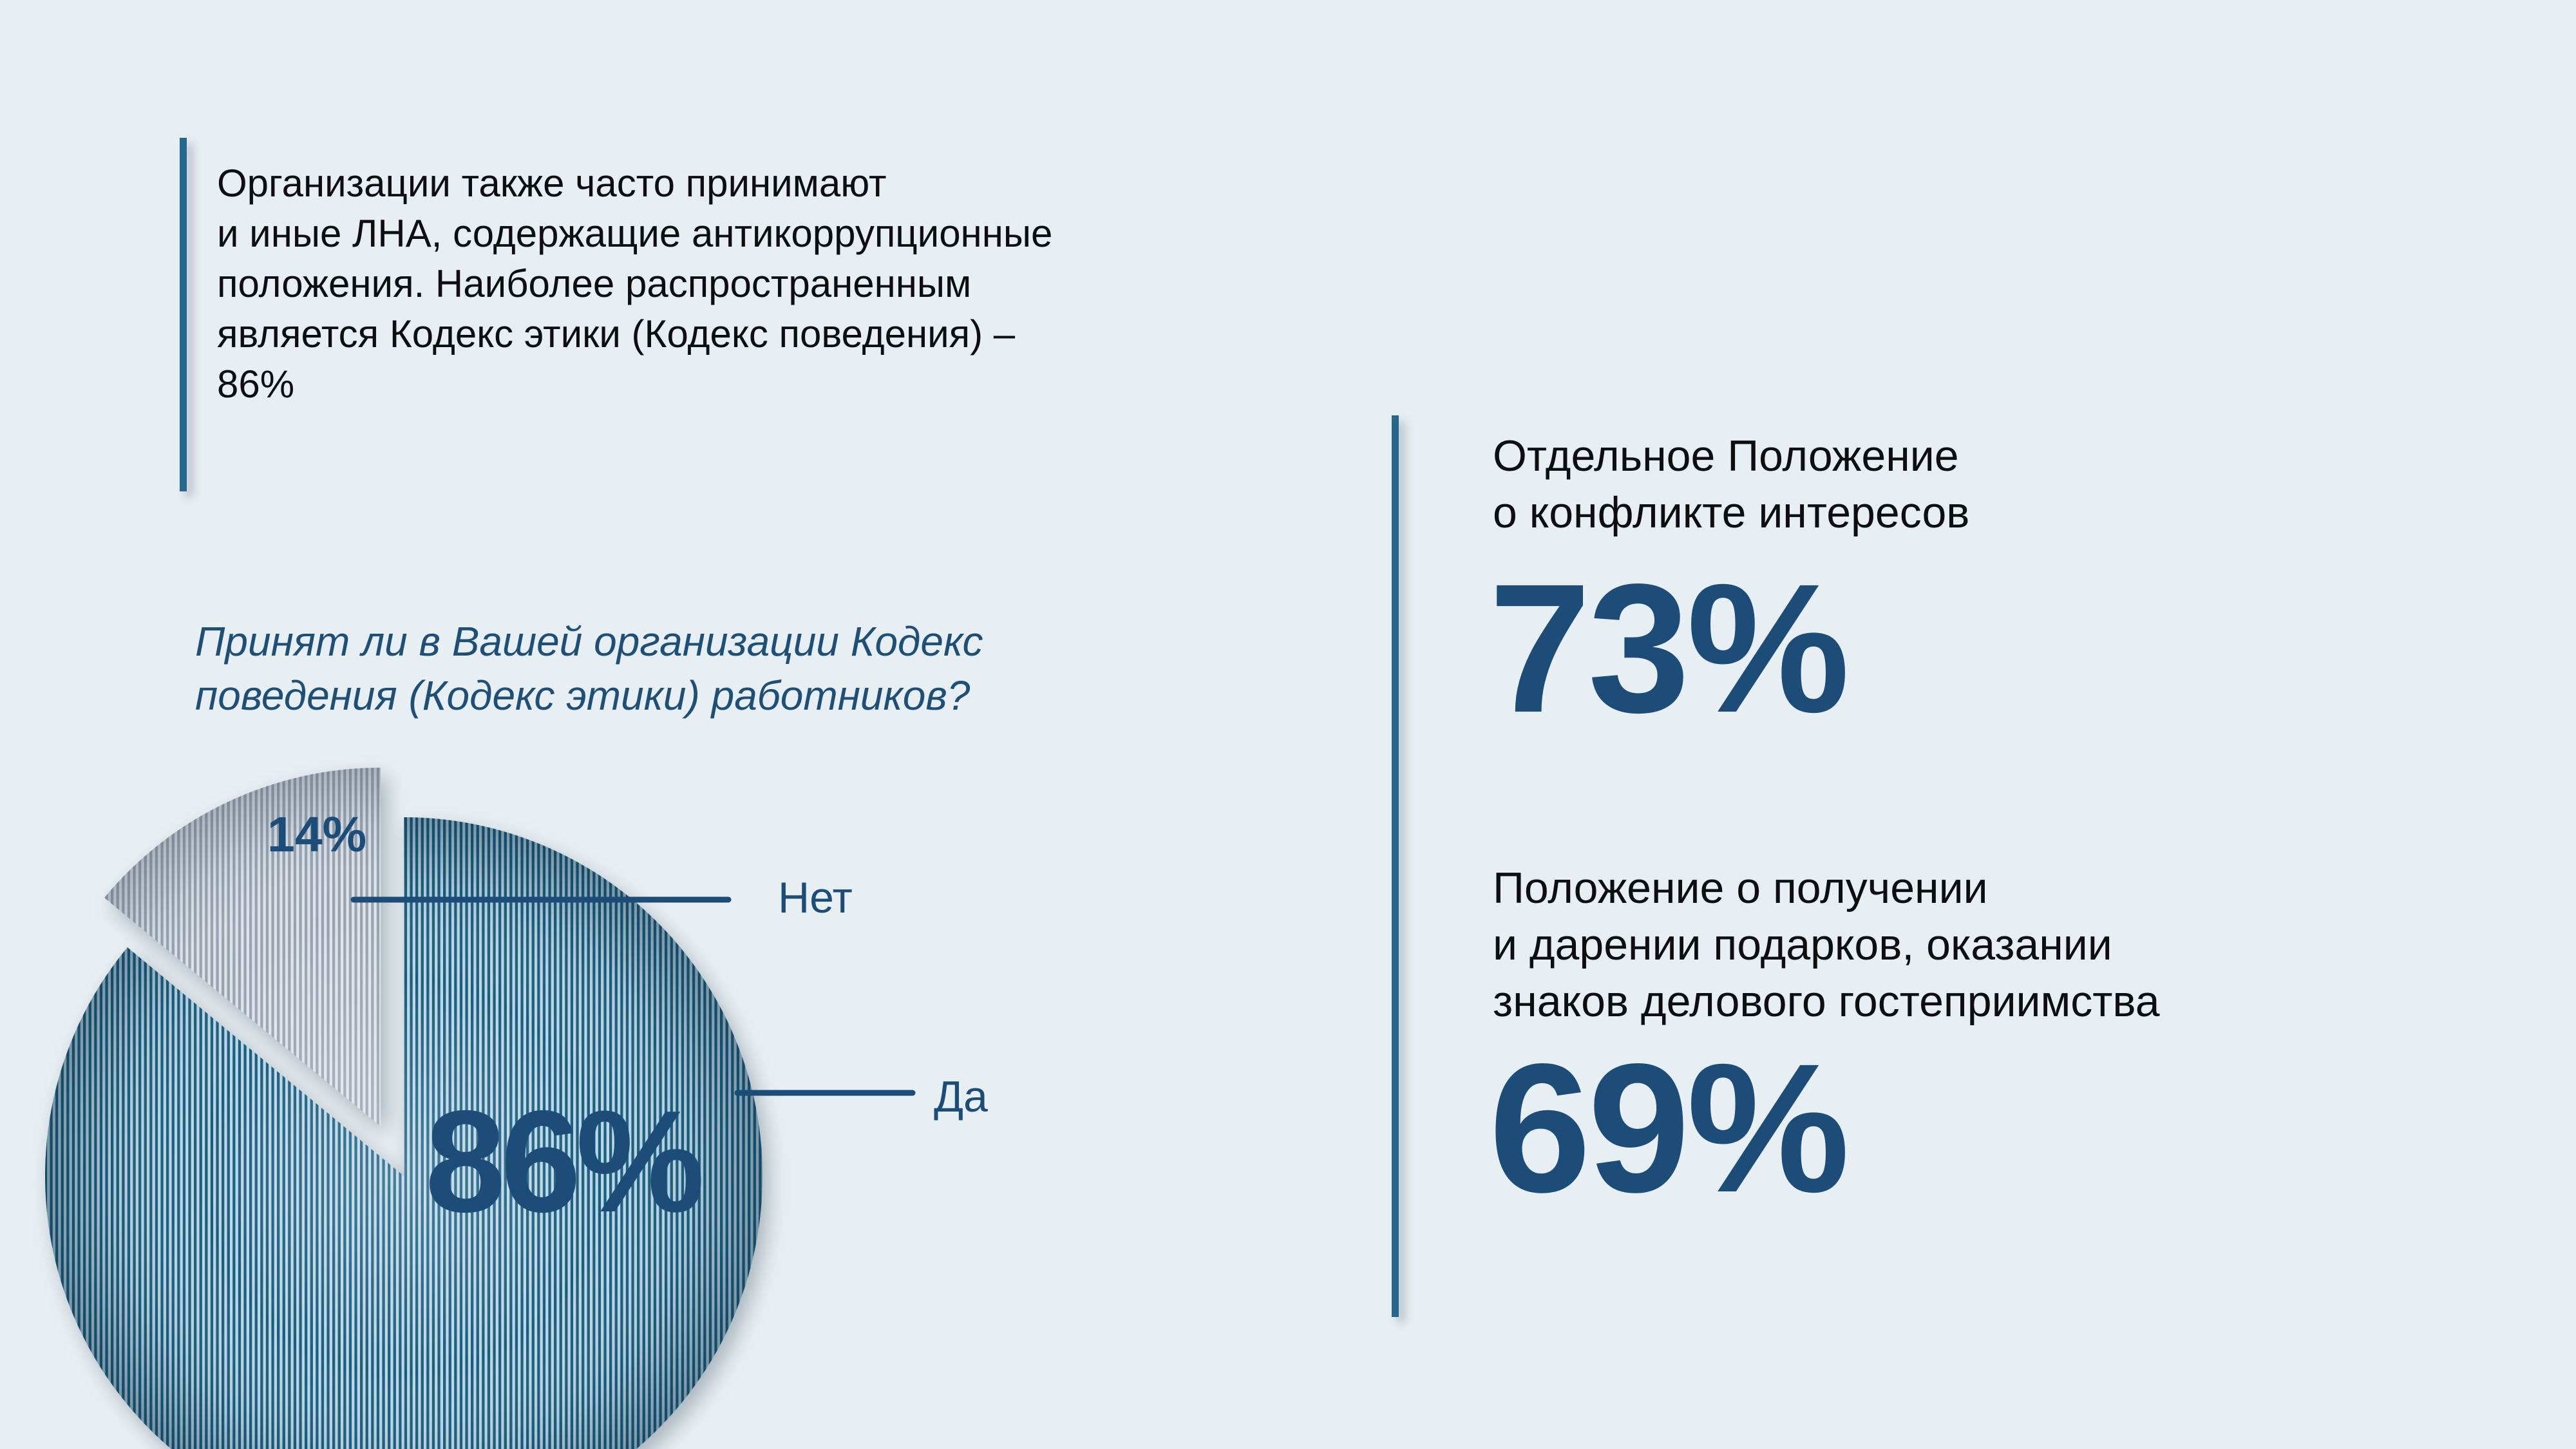 Image resolution: width=2576 pixels, height=1449 pixels. What do you see at coordinates (1669, 1128) in the screenshot?
I see `stat-2-value: 69%` at bounding box center [1669, 1128].